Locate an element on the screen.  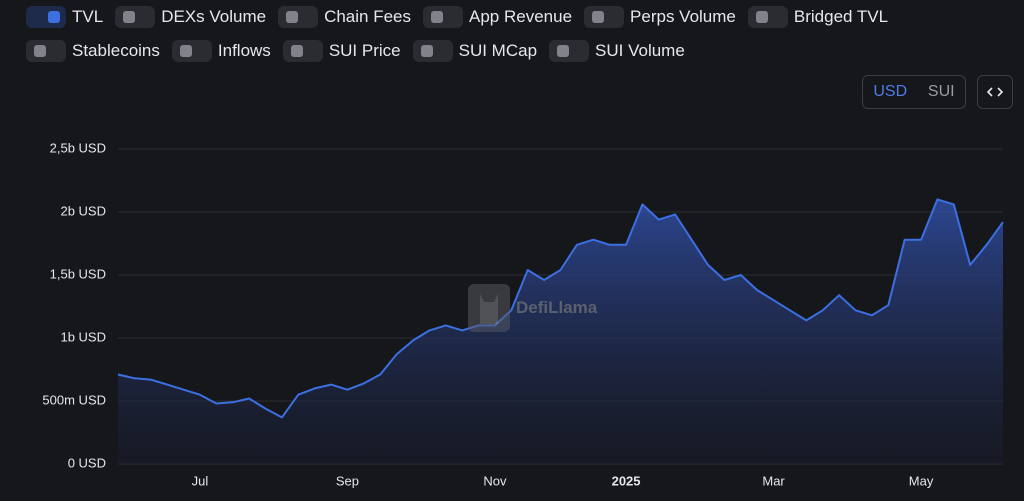
x-tick-label: Sep is located at coordinates (347, 480).